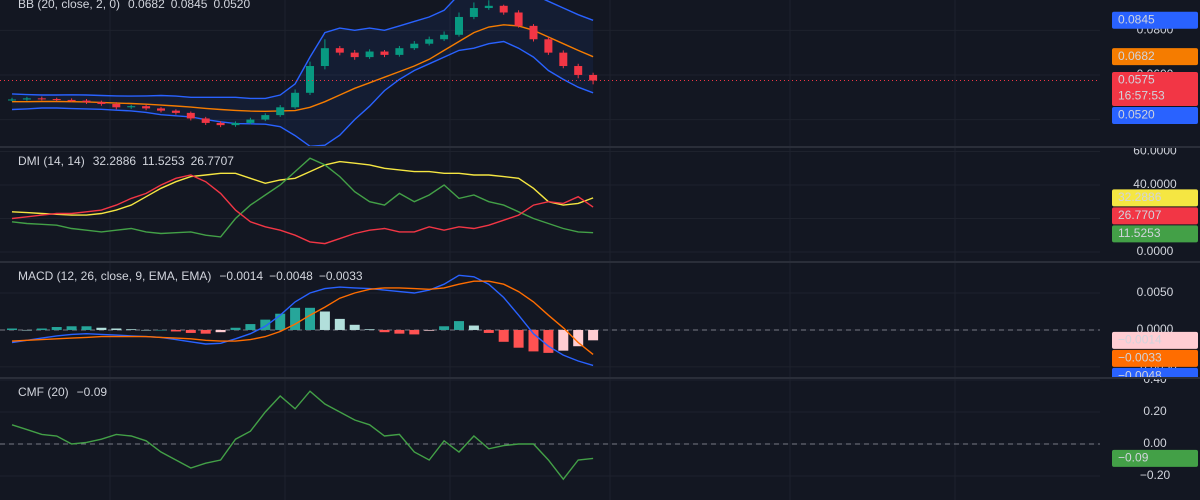 Image resolution: width=1200 pixels, height=500 pixels. What do you see at coordinates (114, 276) in the screenshot?
I see `indicator-title: MACD (12, 26, close, 9, EMA, EMA)` at bounding box center [114, 276].